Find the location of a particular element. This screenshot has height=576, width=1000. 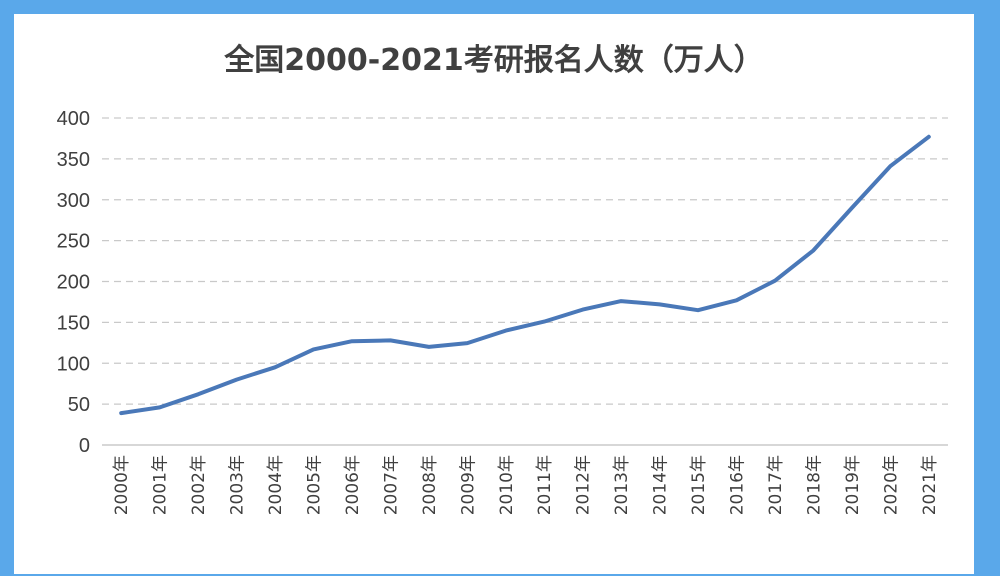

x-tick-label: 2002年 is located at coordinates (199, 485).